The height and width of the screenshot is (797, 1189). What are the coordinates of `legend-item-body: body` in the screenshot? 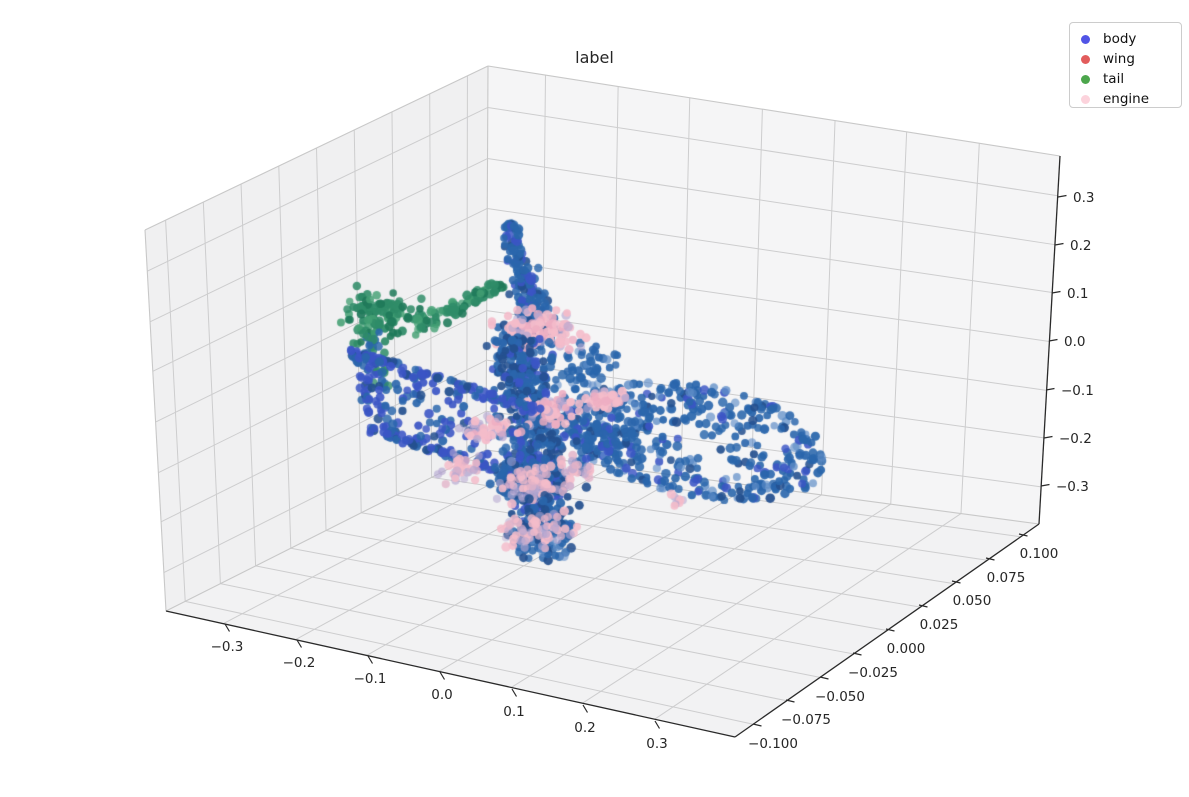 It's located at (1125, 39).